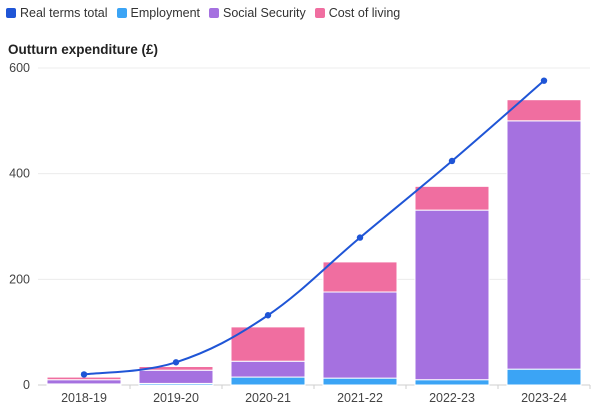  What do you see at coordinates (264, 13) in the screenshot?
I see `legend-label-social-security: Social Security` at bounding box center [264, 13].